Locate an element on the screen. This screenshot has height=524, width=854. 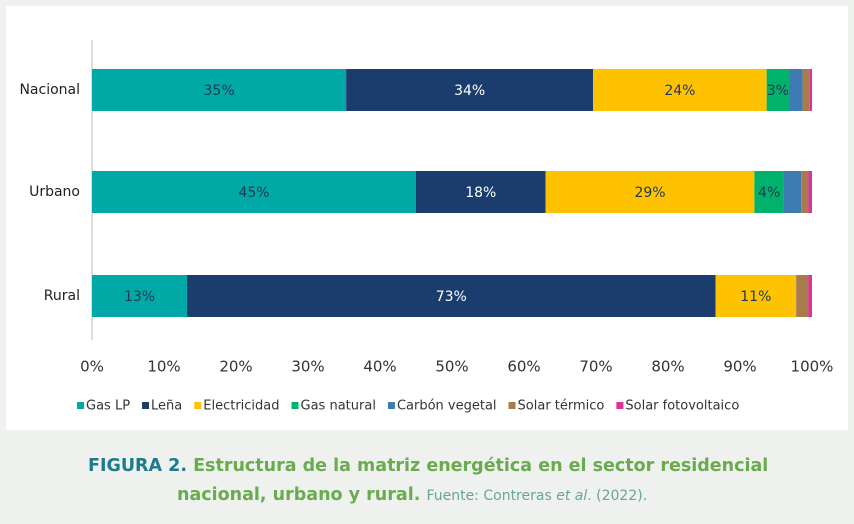
data-label: 73% is located at coordinates (451, 297).